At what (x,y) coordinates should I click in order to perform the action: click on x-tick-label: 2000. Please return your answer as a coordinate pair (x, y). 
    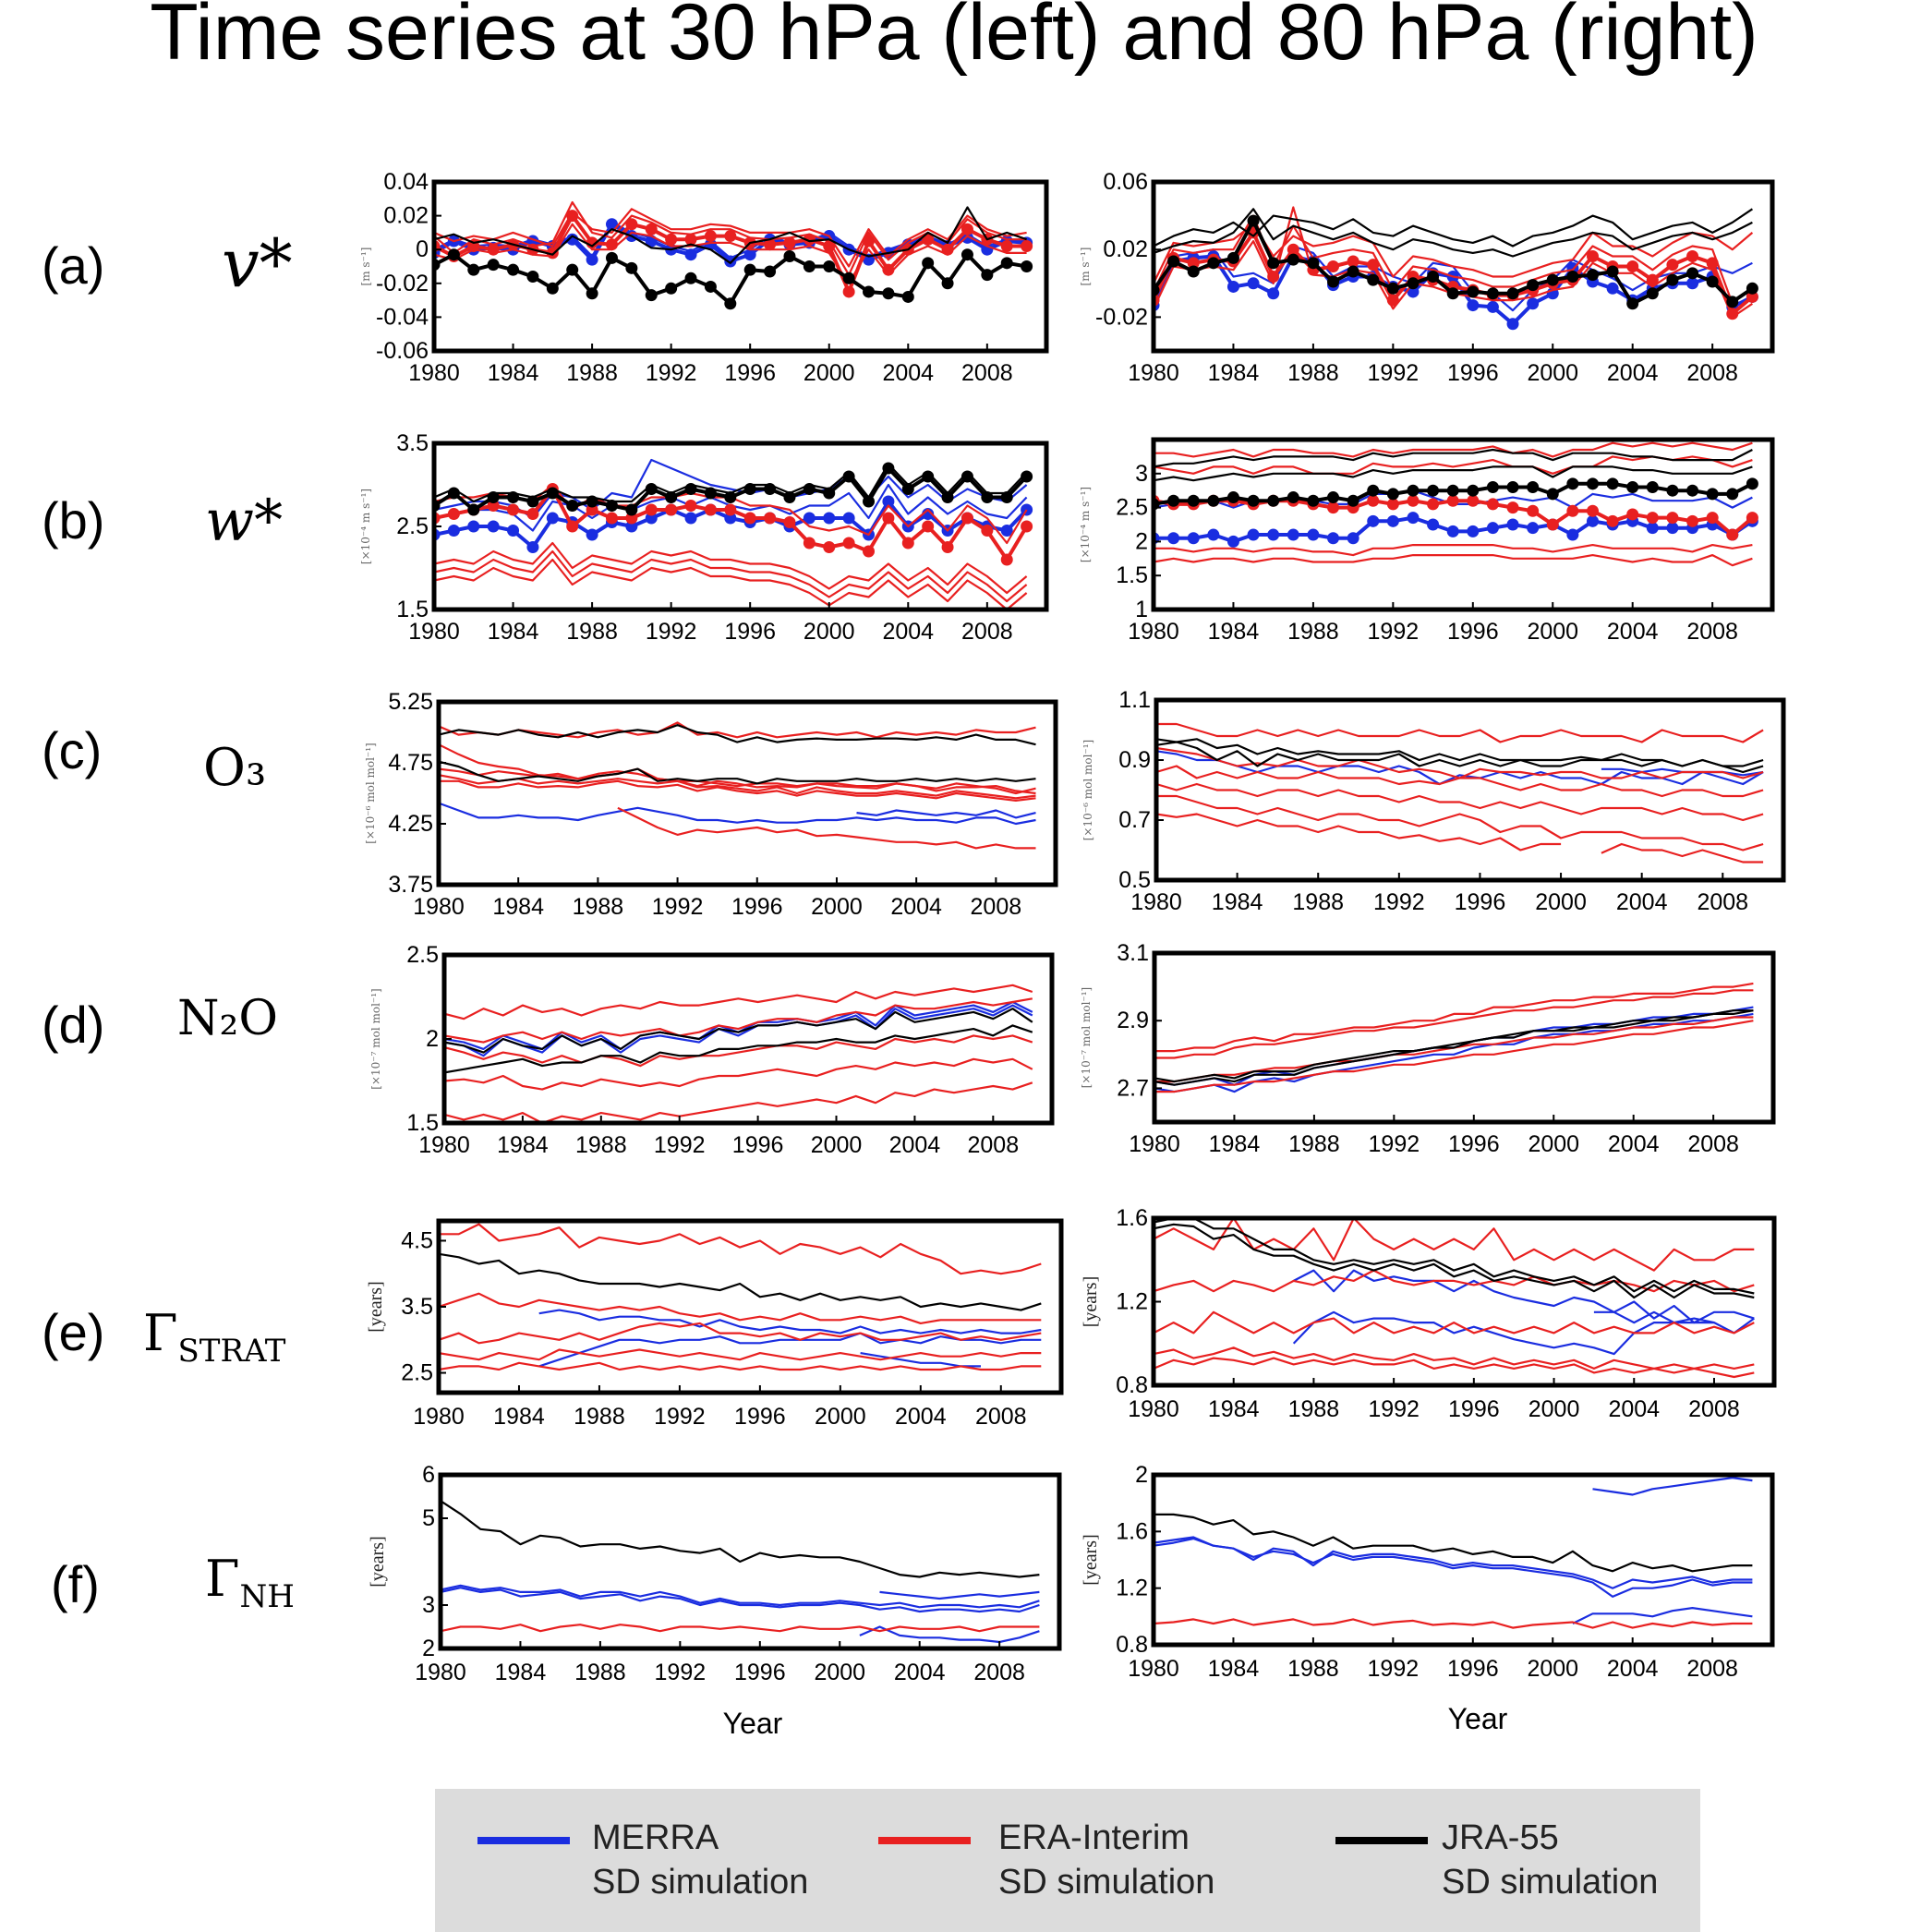
    Looking at the image, I should click on (829, 632).